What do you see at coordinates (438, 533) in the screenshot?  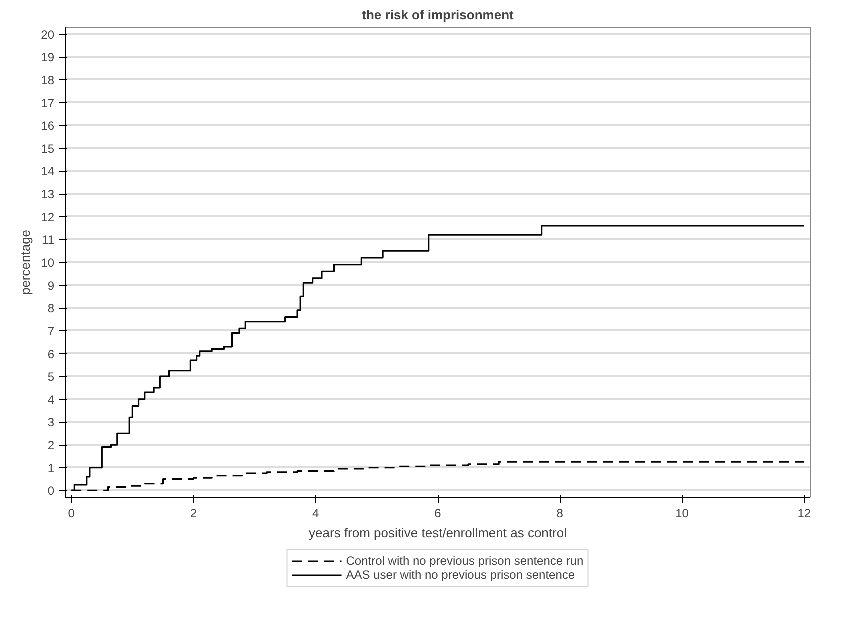 I see `x-axis-title: years from positive test/enrollment as control` at bounding box center [438, 533].